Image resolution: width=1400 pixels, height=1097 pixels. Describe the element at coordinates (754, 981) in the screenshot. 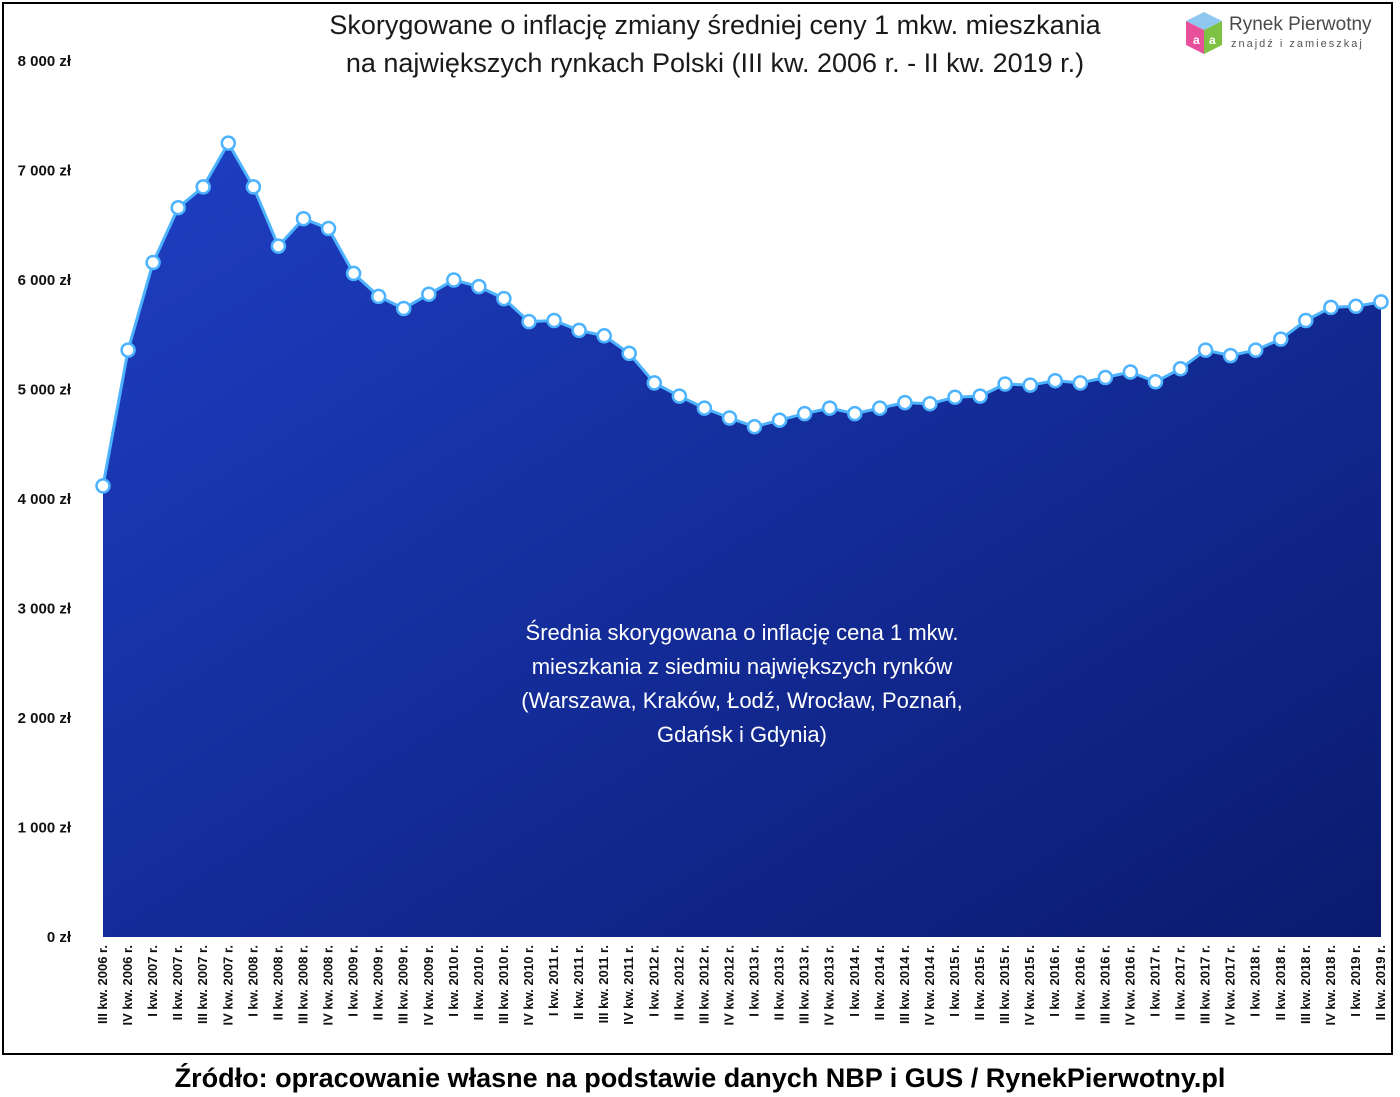

I see `x-tick-label: I kw. 2013 r.` at that location.